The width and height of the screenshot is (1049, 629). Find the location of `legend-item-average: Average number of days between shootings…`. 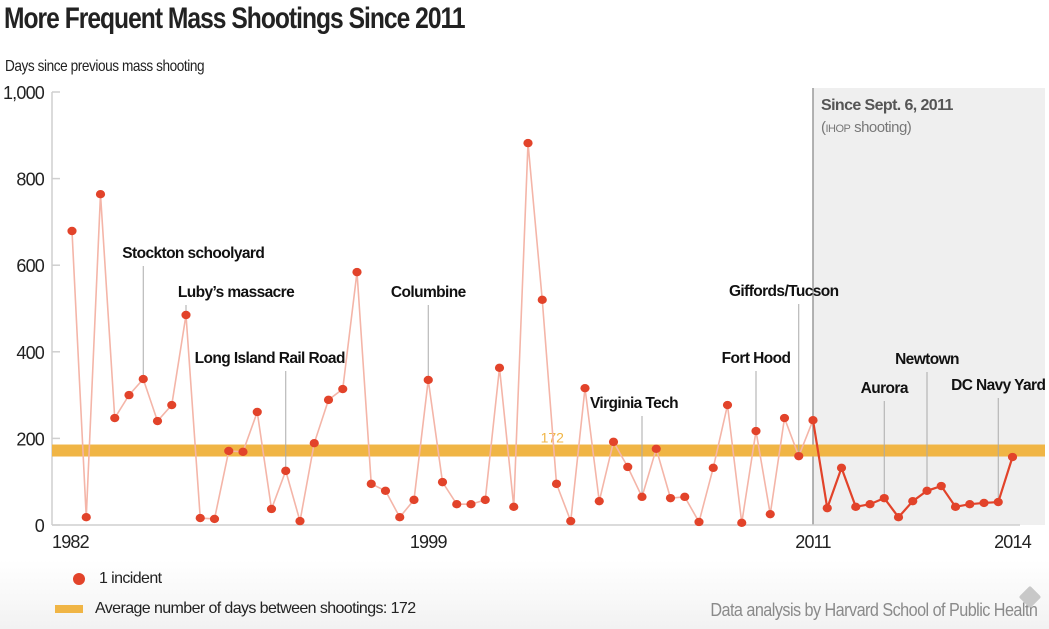

legend-item-average: Average number of days between shootings… is located at coordinates (235, 609).